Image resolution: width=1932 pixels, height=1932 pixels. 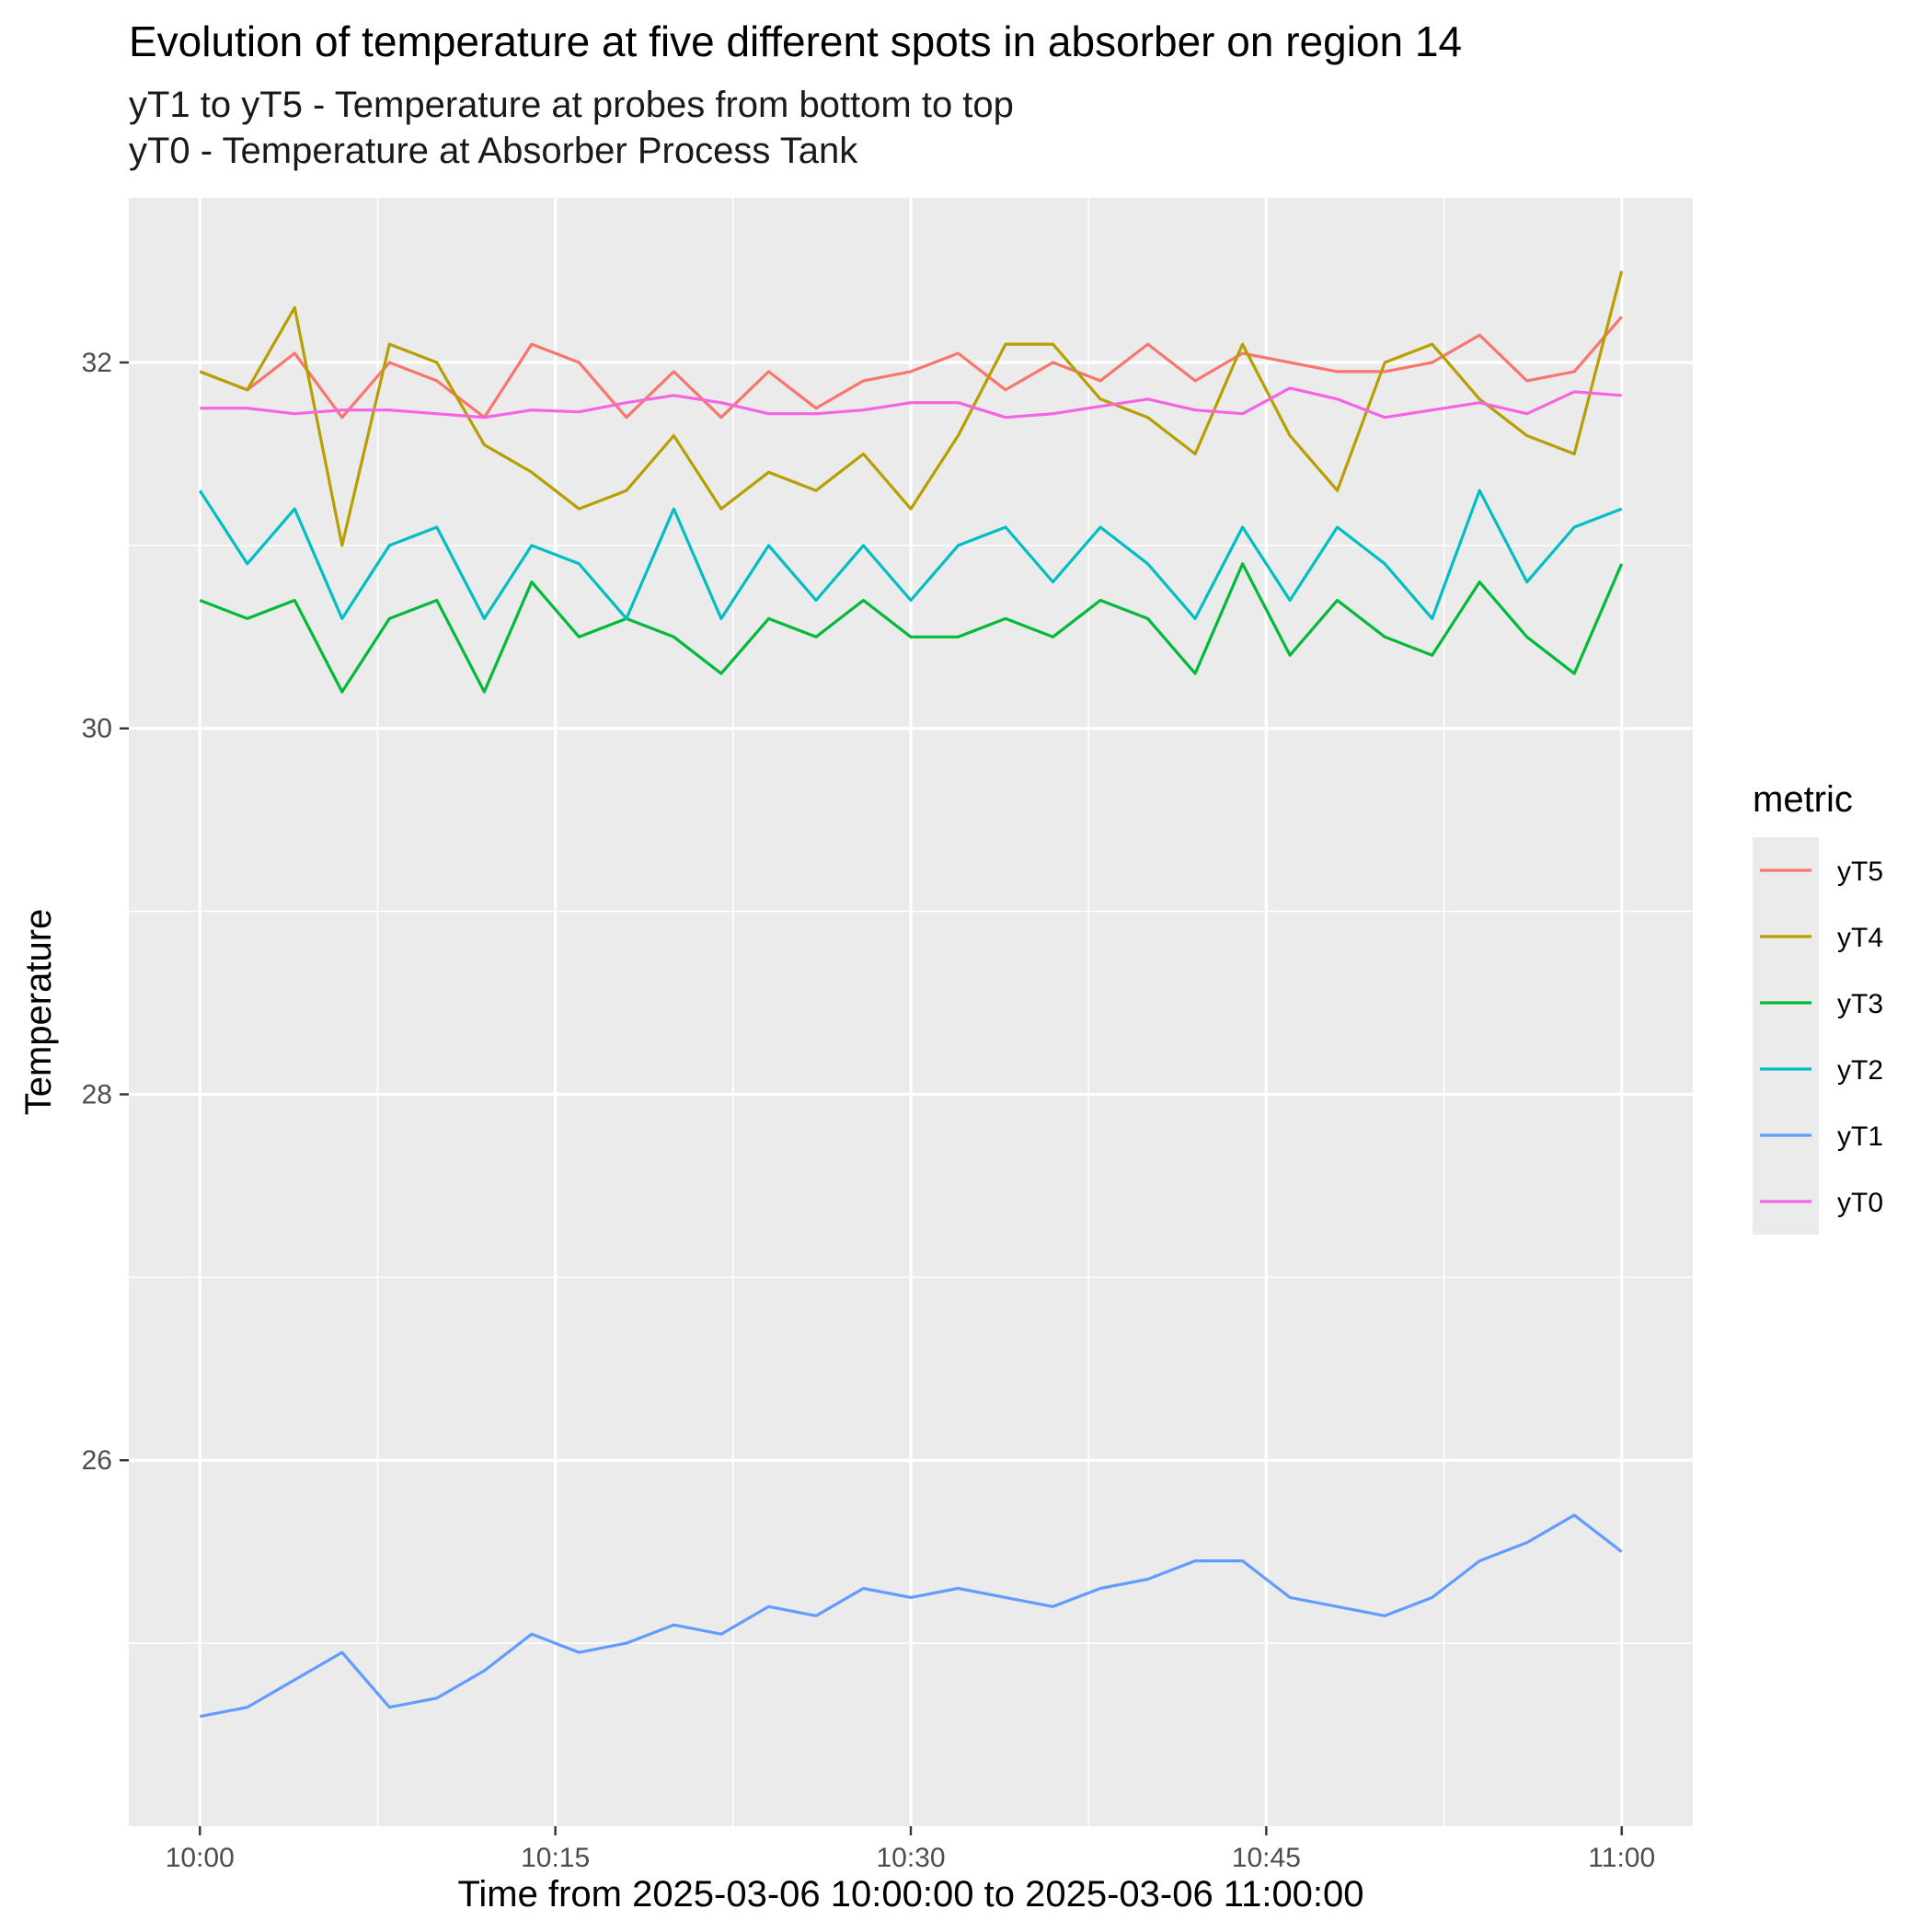 I want to click on legend: metric yT5 yT4 yT3 yT2 yT1 yT0, so click(x=1818, y=1007).